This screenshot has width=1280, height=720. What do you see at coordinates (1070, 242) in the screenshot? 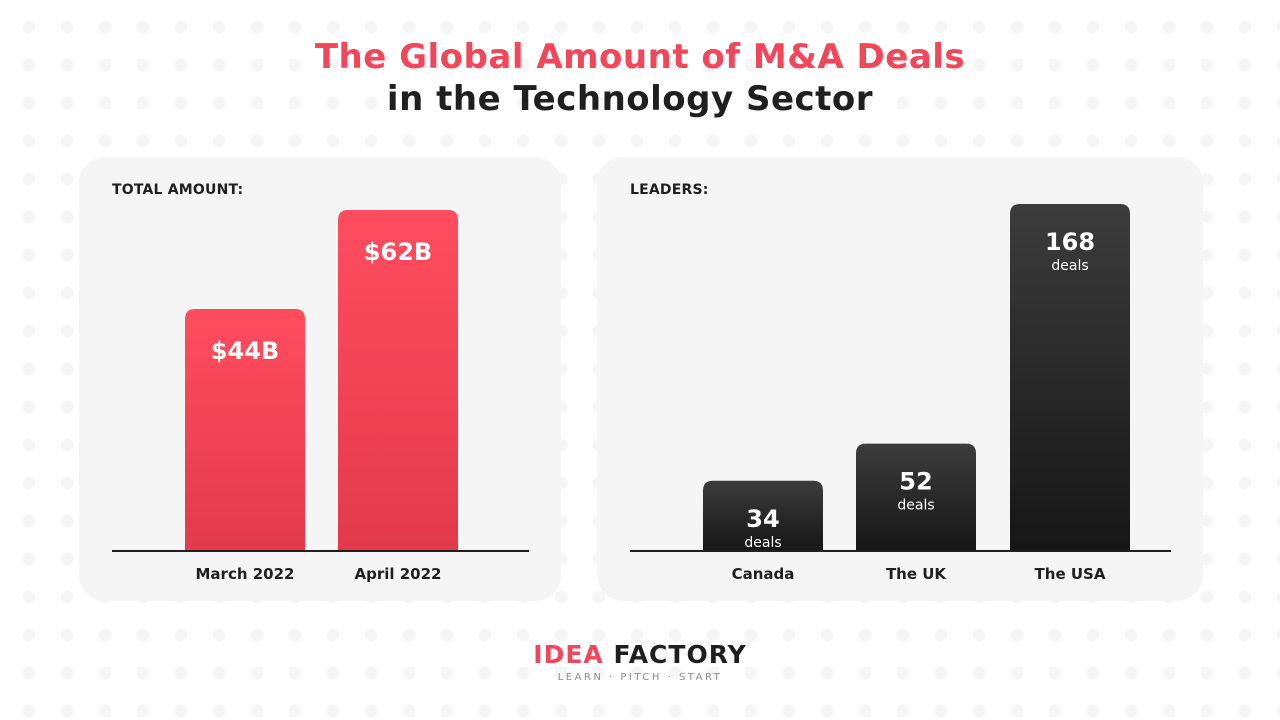
I see `bar-value-label: 168` at bounding box center [1070, 242].